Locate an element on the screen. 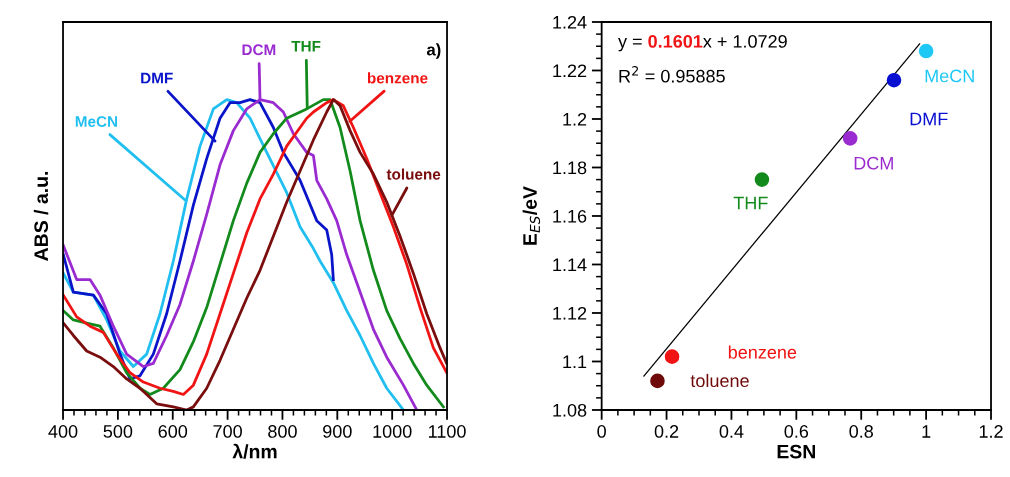 The image size is (1010, 477). x-tick-label: 600 is located at coordinates (173, 431).